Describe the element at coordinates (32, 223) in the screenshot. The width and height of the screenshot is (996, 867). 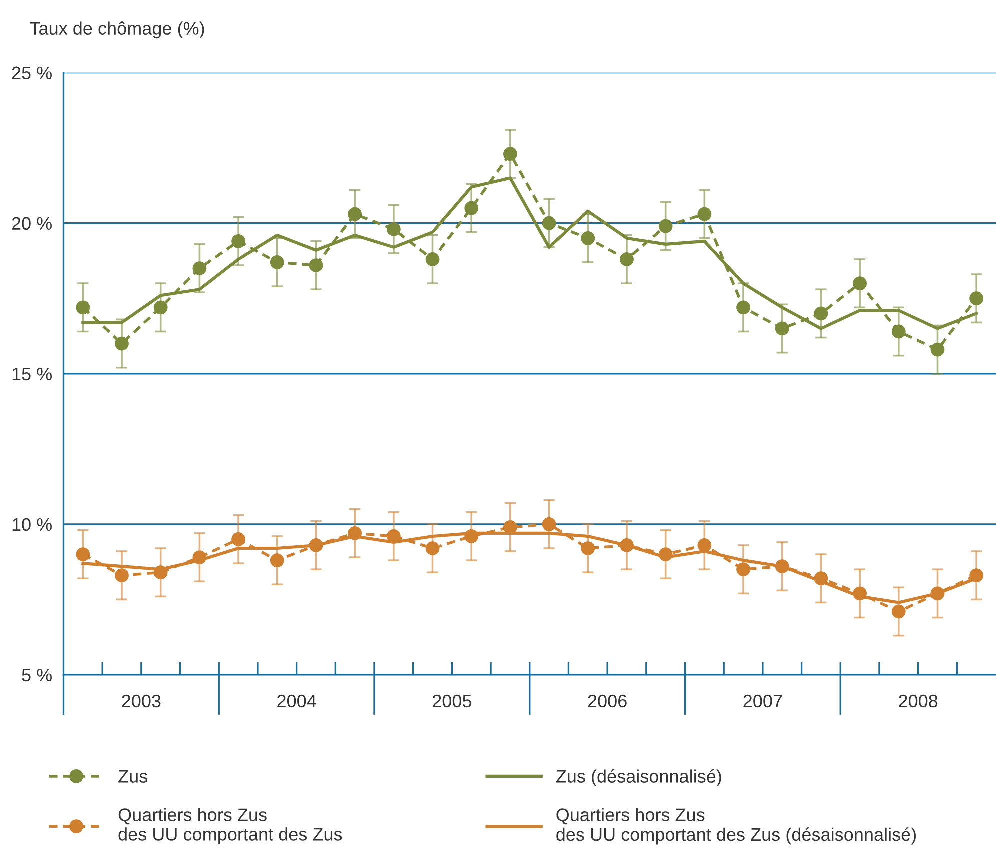
I see `y-tick-label: 20 %` at that location.